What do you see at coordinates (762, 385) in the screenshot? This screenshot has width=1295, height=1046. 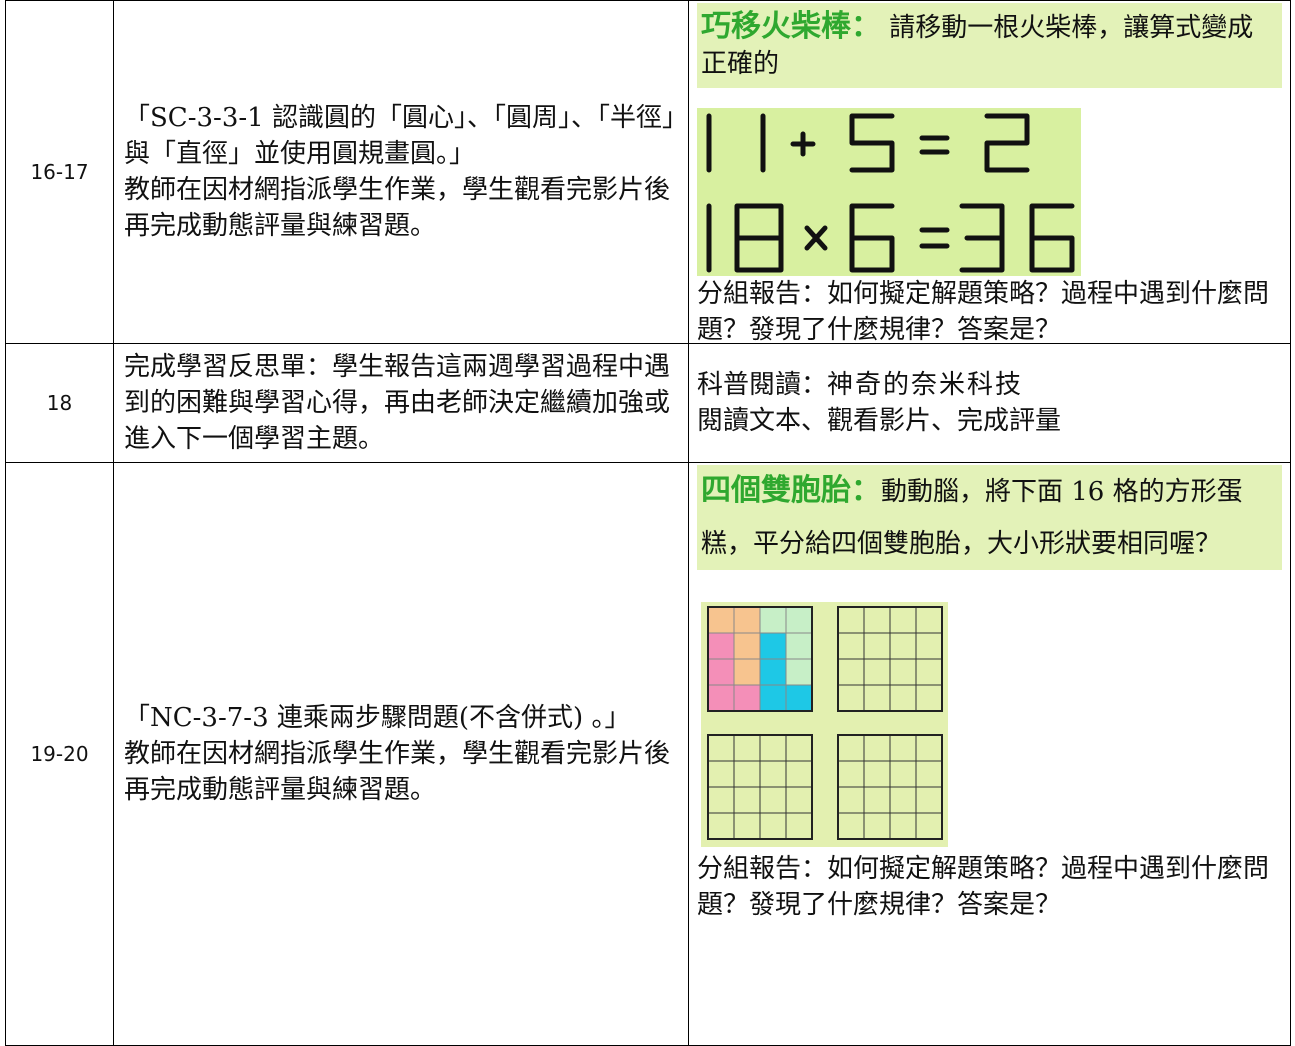 I see `activity-title: 科普閱讀：` at bounding box center [762, 385].